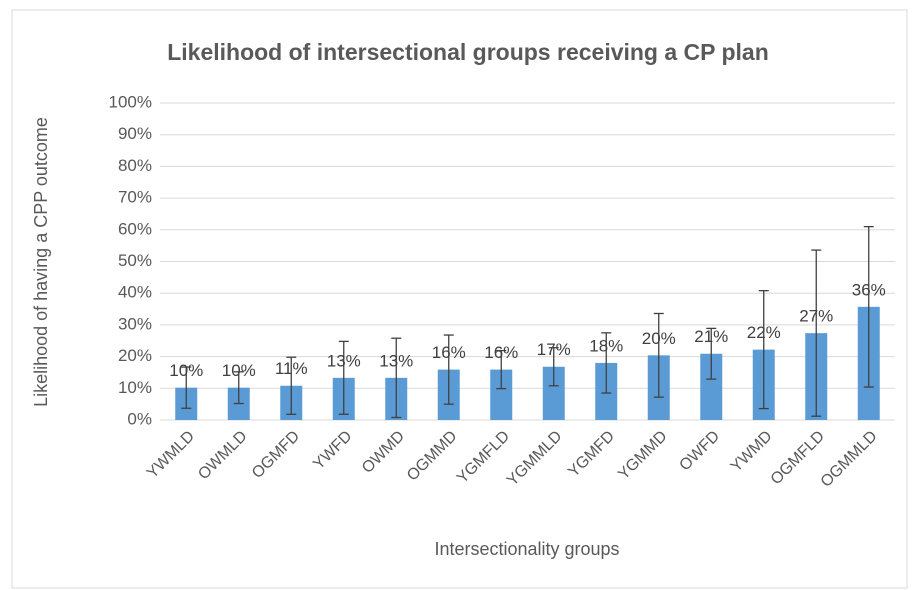  Describe the element at coordinates (135, 260) in the screenshot. I see `y-tick-label: 50%` at that location.